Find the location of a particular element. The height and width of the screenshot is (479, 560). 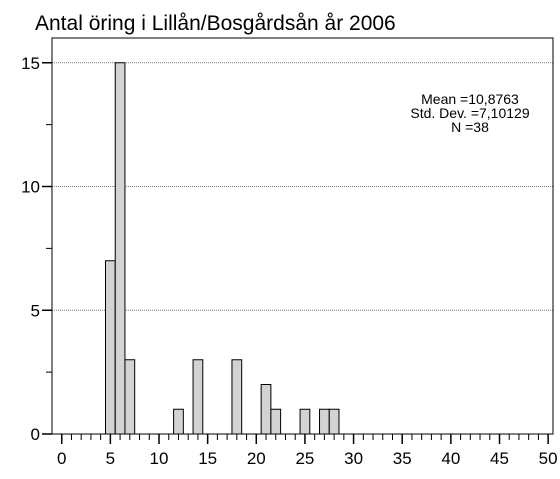

y-tick-label: 5 is located at coordinates (35, 310).